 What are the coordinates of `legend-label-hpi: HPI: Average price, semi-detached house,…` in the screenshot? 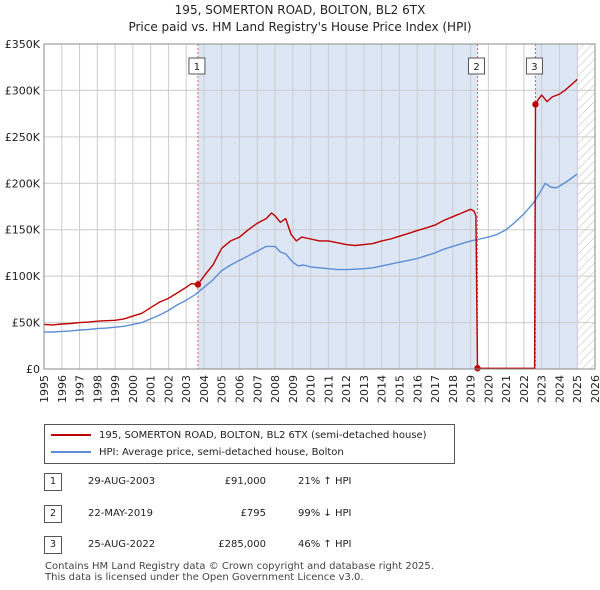 It's located at (221, 452).